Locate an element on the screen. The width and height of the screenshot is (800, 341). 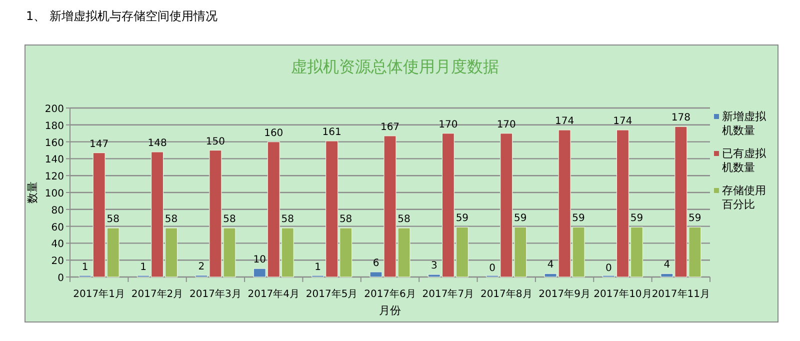
data-label: 2 is located at coordinates (201, 266).